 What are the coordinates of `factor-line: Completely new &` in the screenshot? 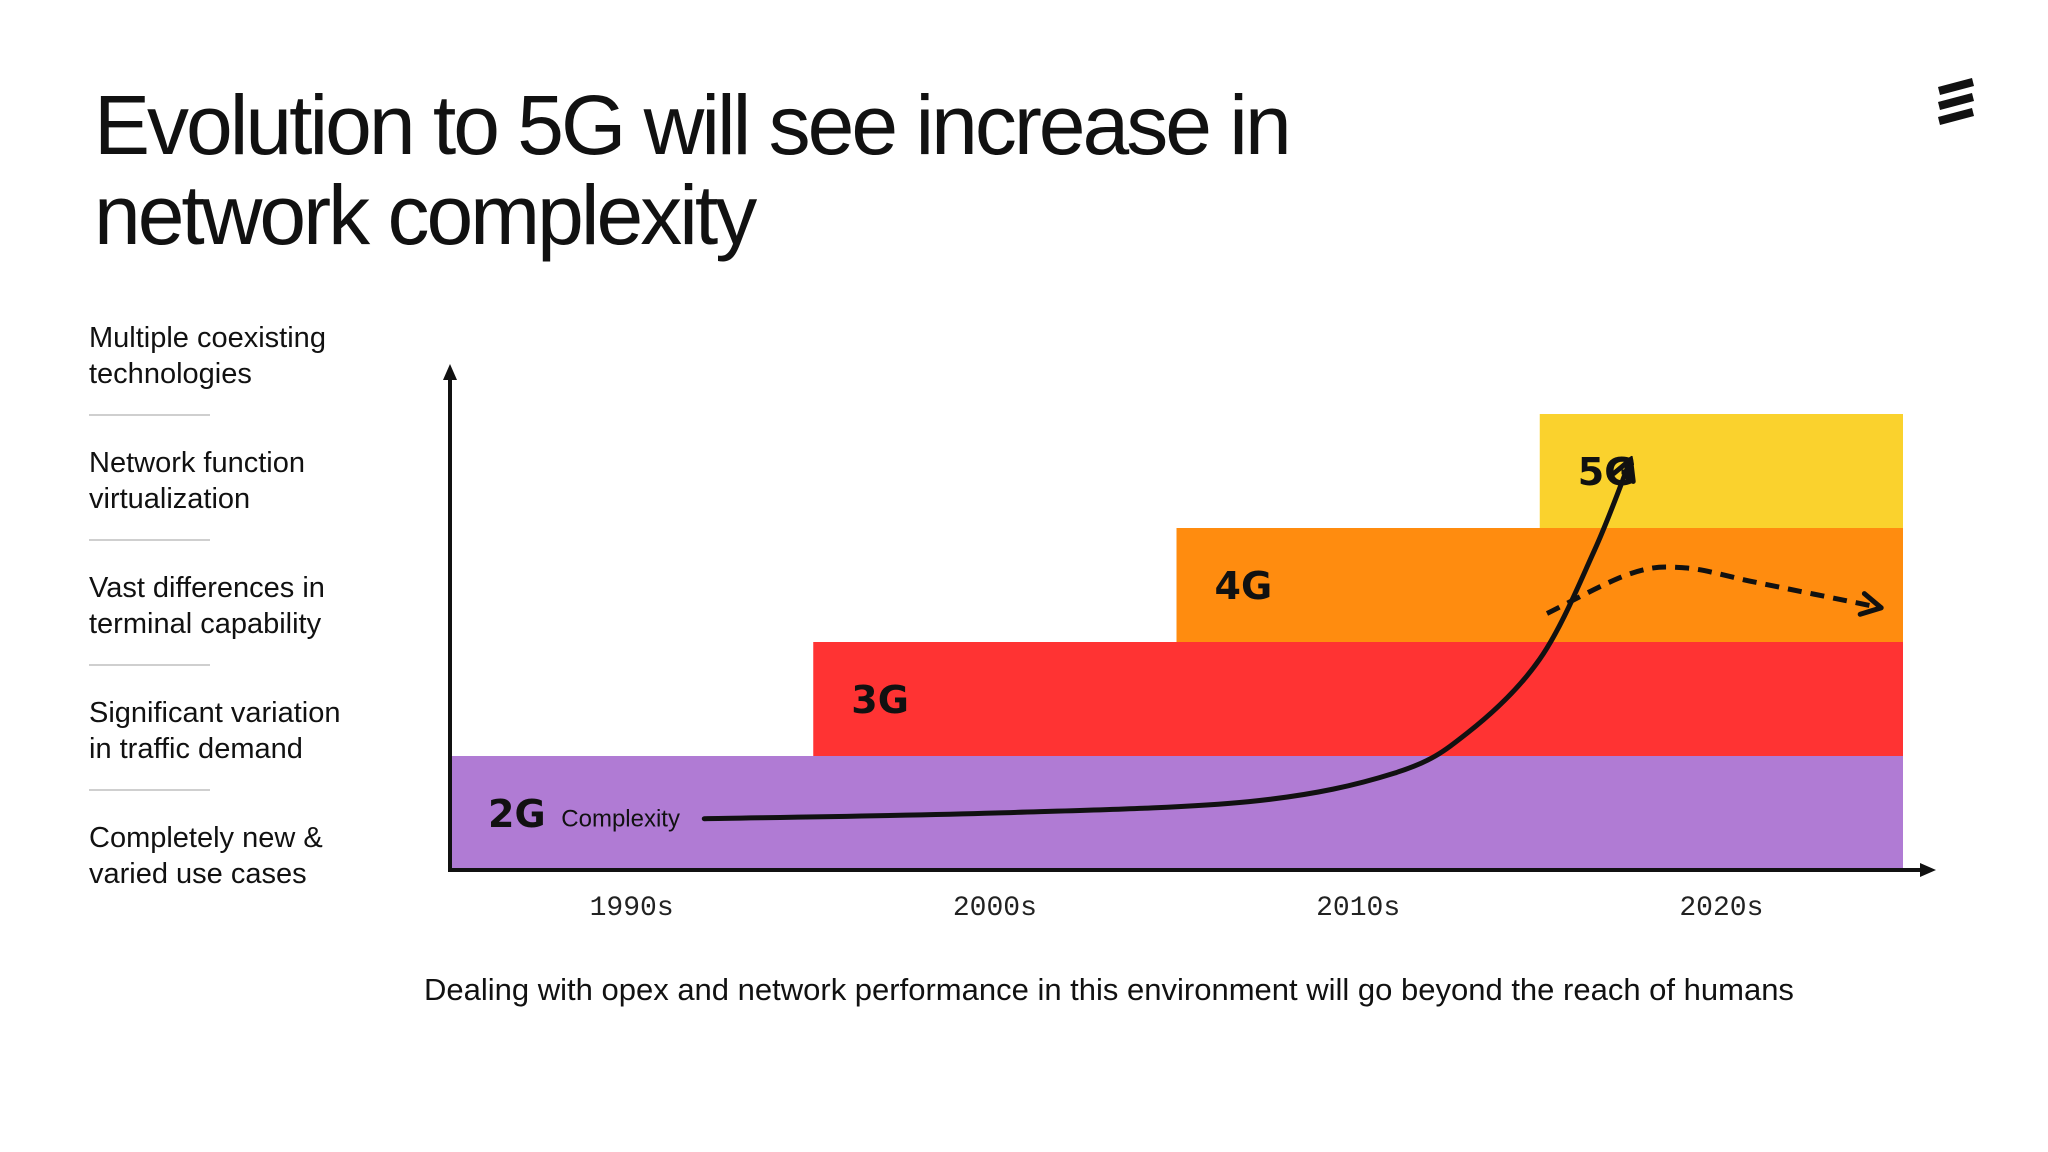 It's located at (206, 838).